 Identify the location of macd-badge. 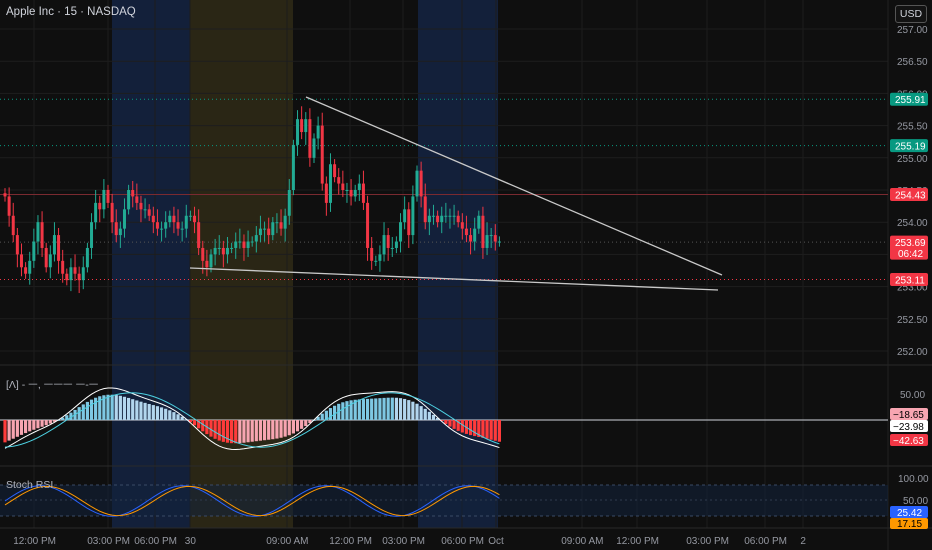
(909, 440).